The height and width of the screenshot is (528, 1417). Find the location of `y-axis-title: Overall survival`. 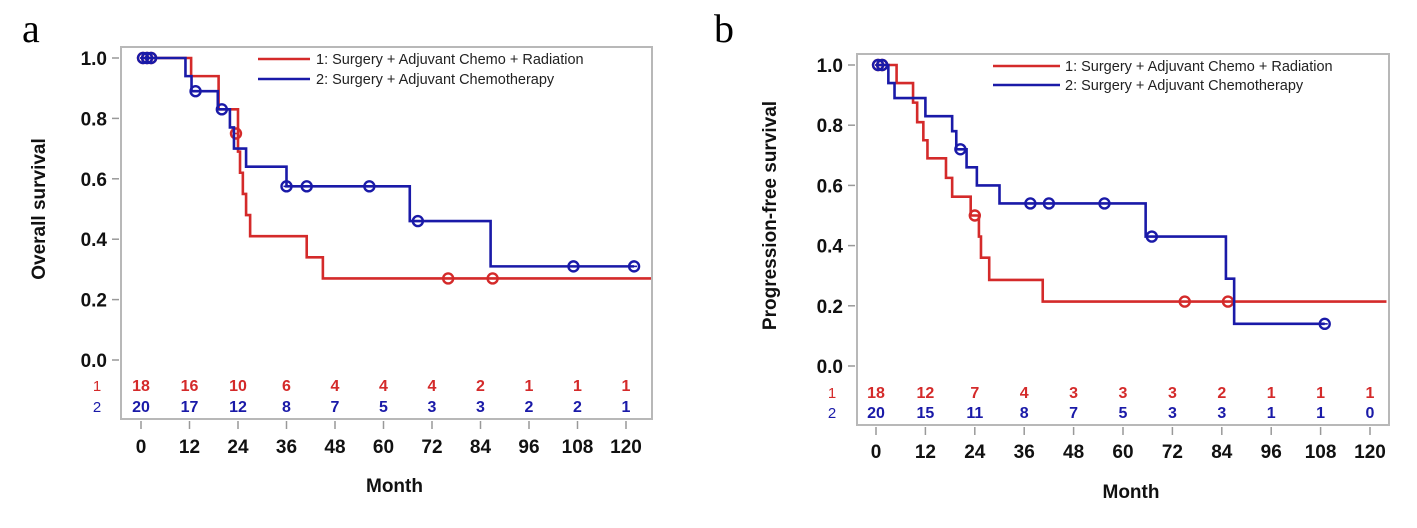

y-axis-title: Overall survival is located at coordinates (39, 209).